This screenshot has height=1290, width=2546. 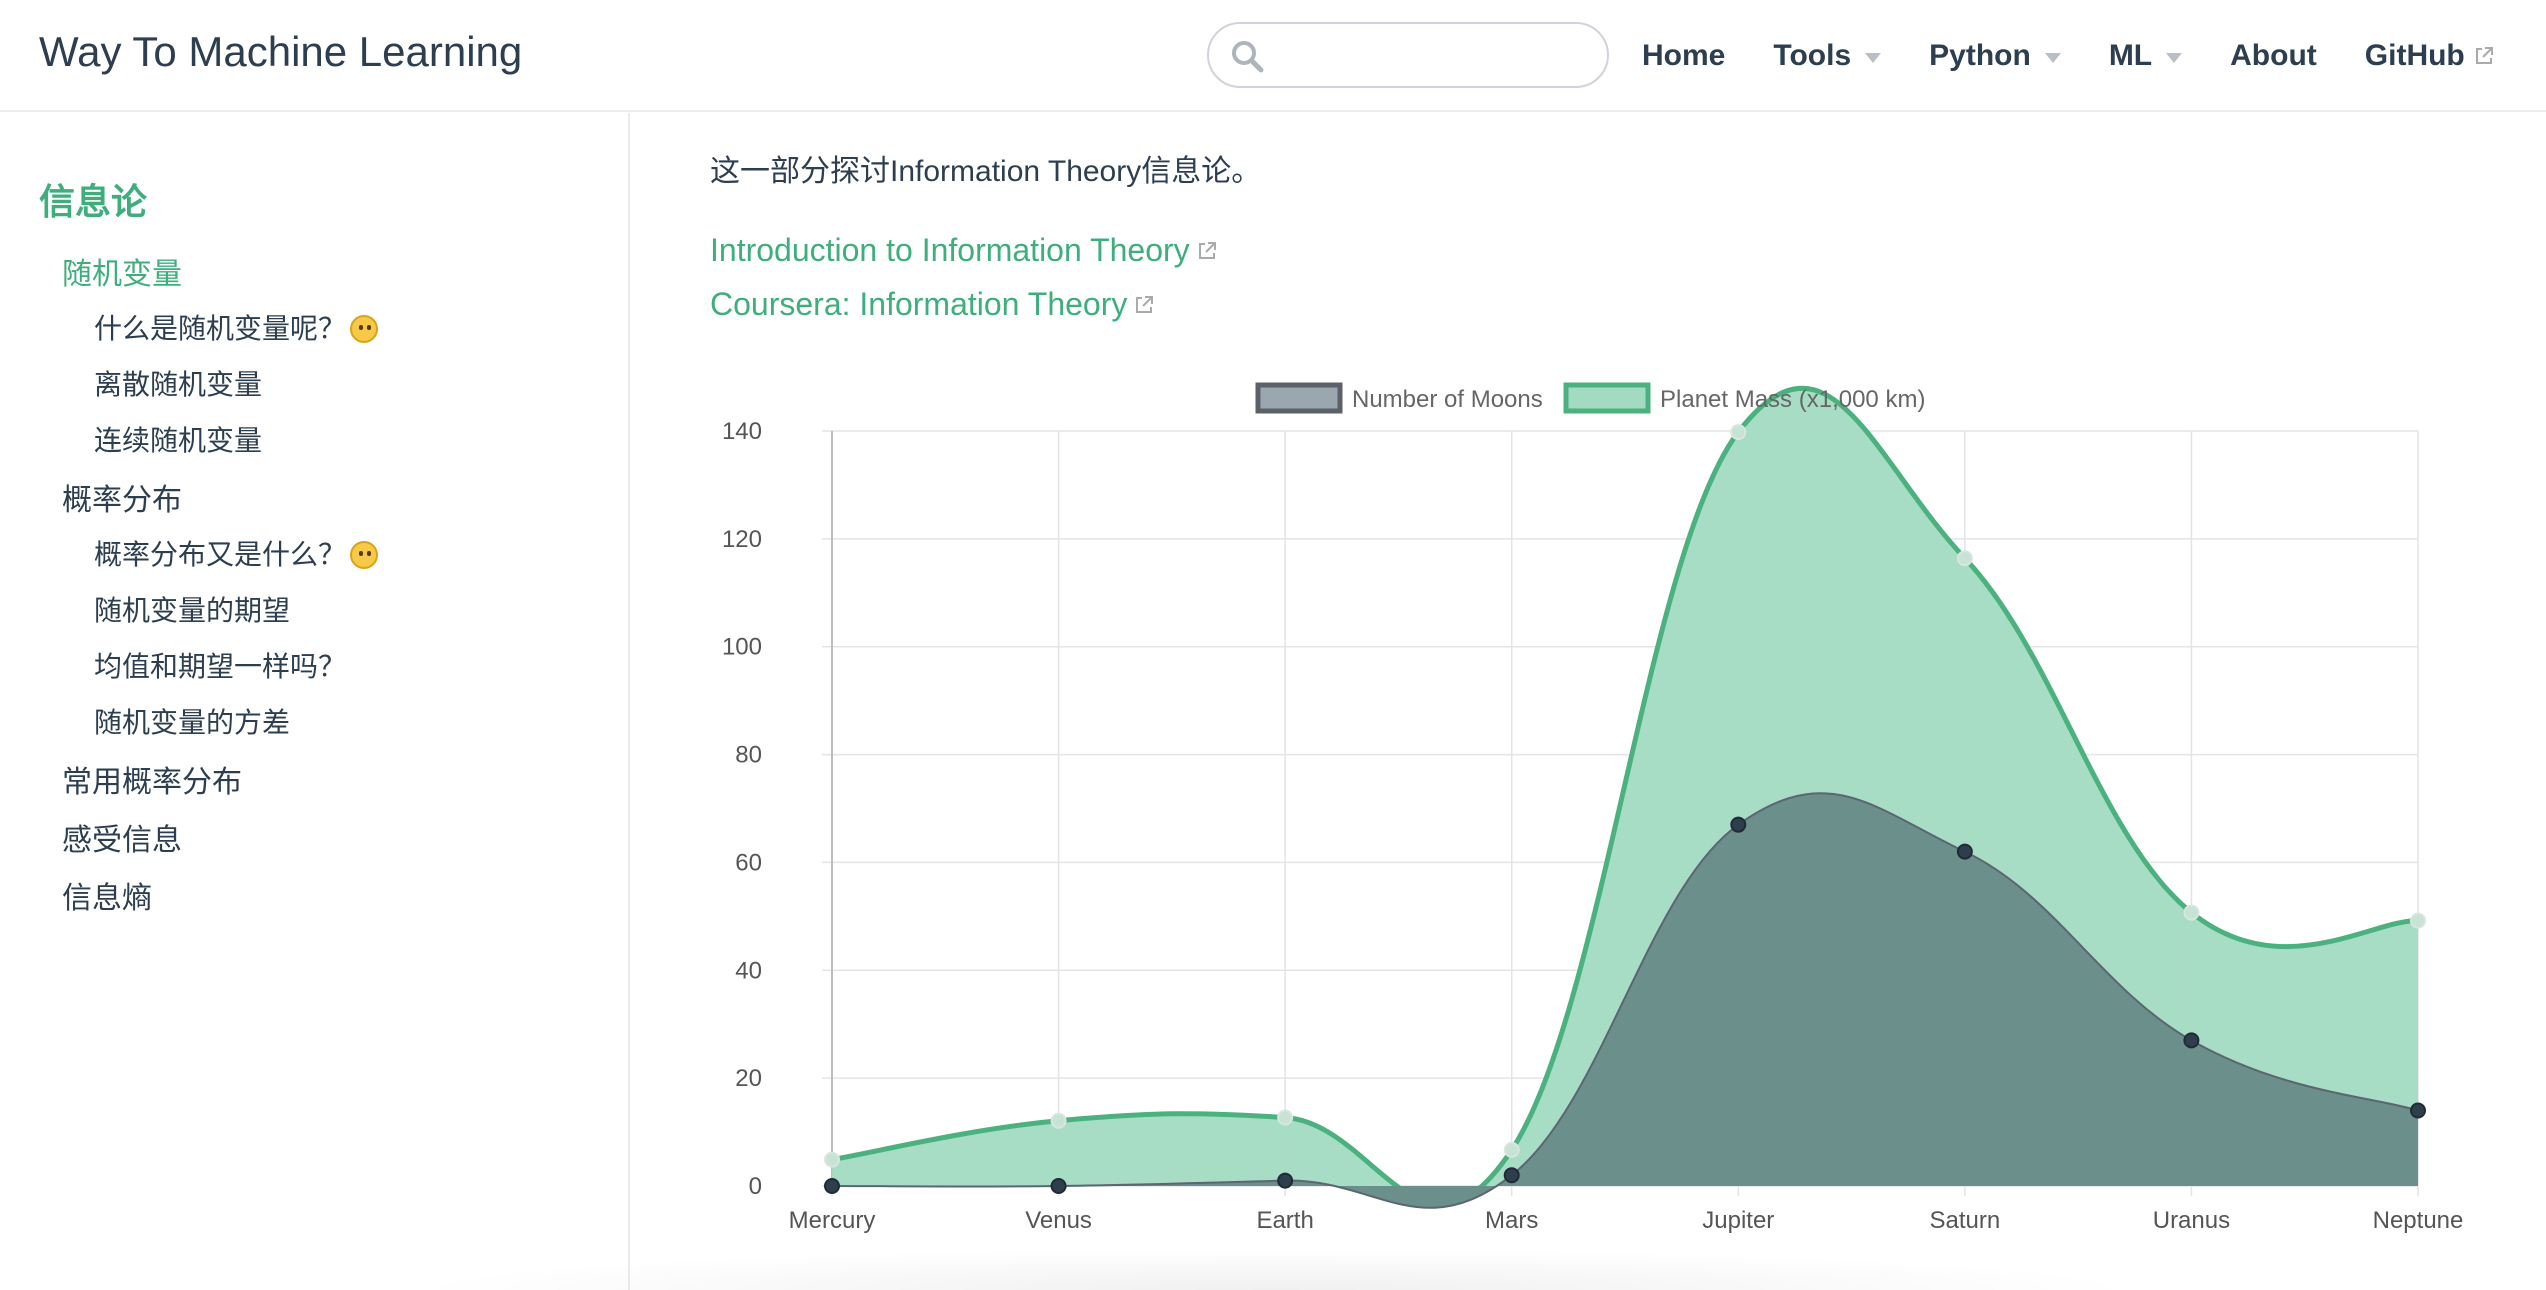 I want to click on sidebar-item-entropy: 信息熵, so click(x=107, y=895).